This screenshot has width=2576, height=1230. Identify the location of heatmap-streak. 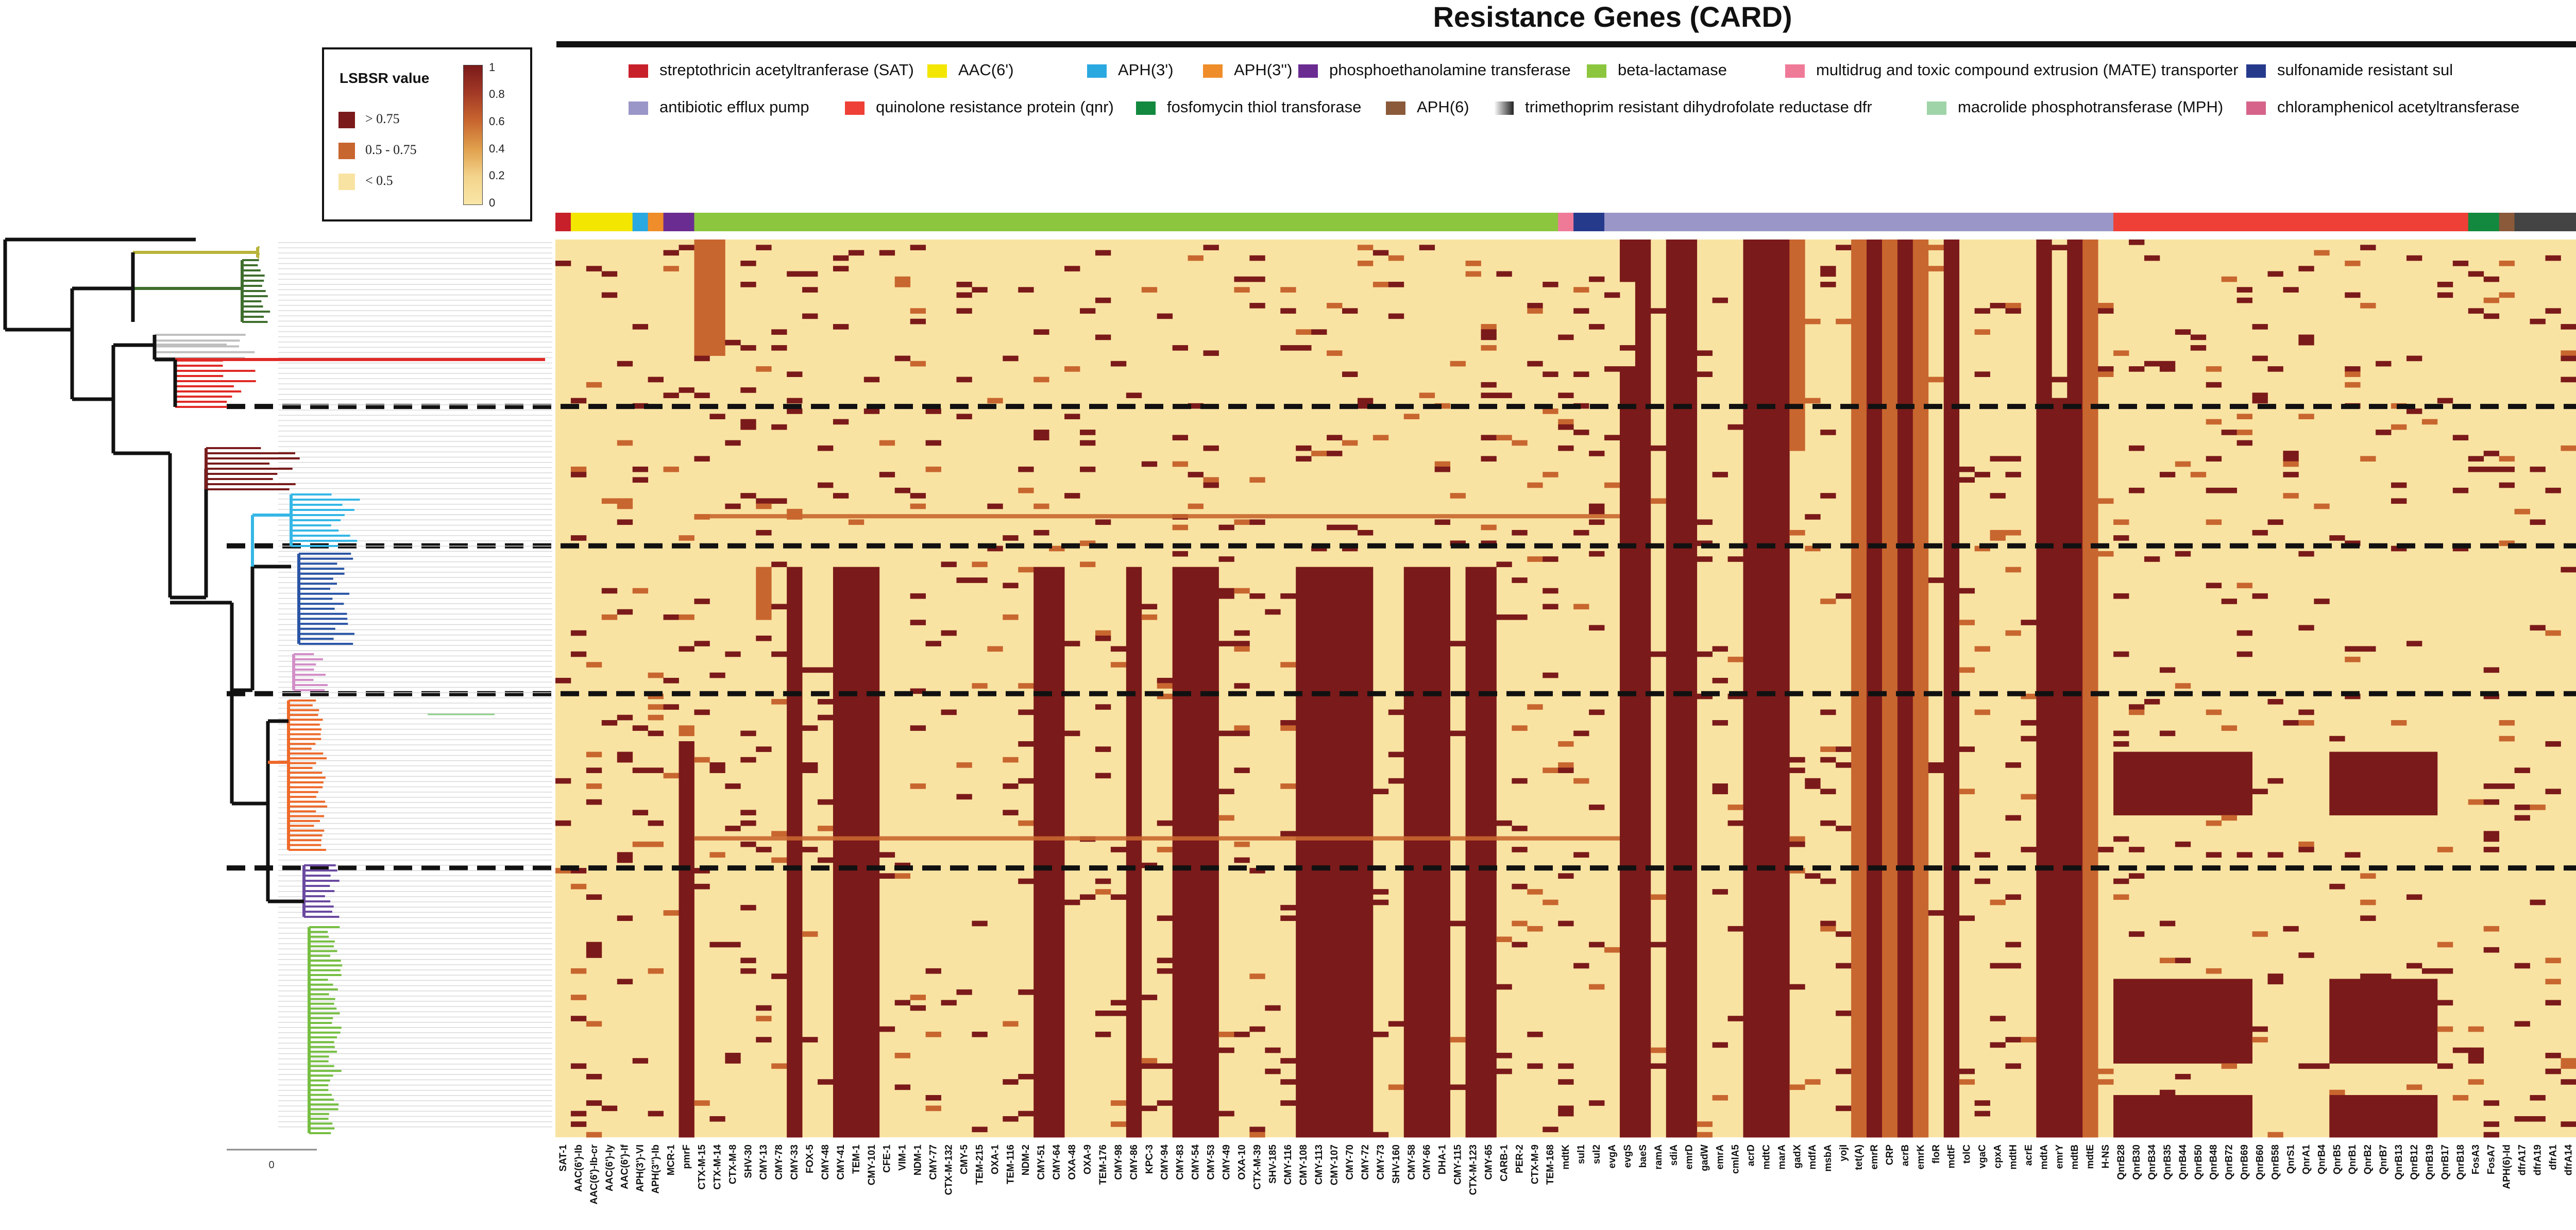
(1157, 838).